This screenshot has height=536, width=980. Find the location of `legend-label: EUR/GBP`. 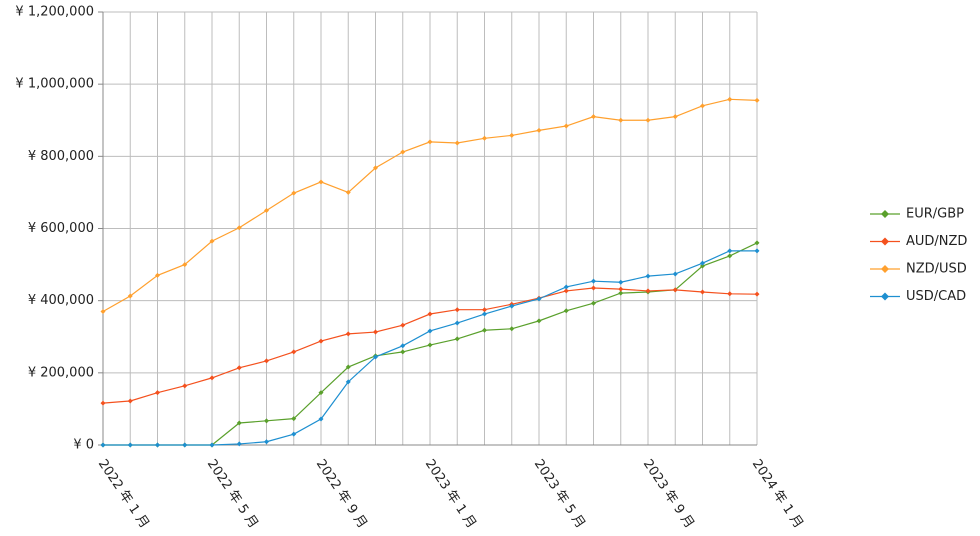

legend-label: EUR/GBP is located at coordinates (935, 214).